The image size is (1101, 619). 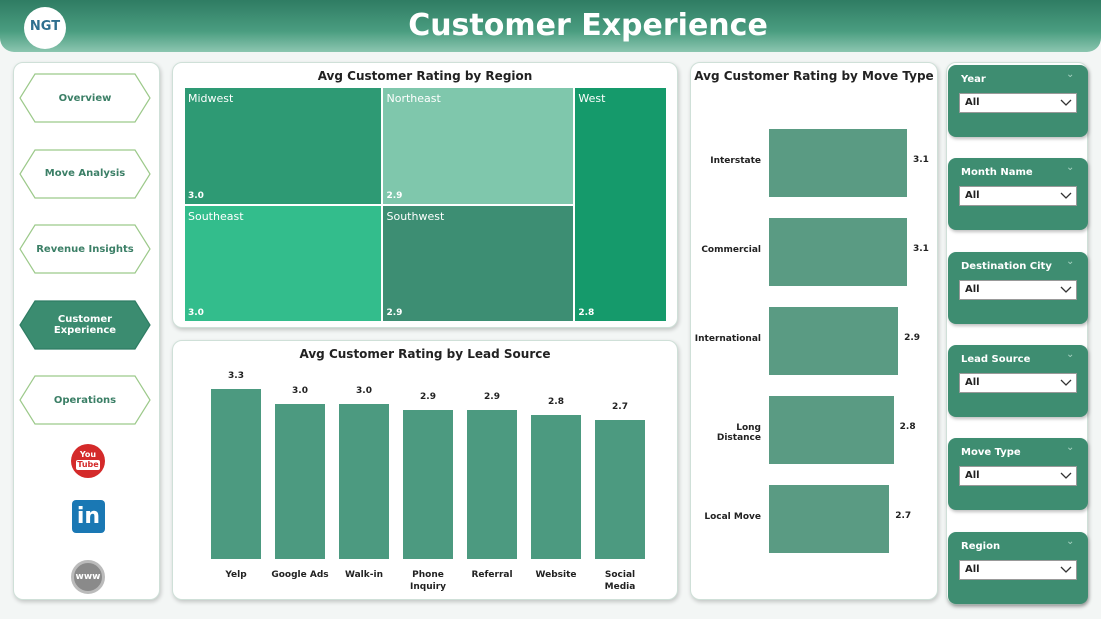 What do you see at coordinates (425, 354) in the screenshot?
I see `chart-title: Avg Customer Rating by Lead Source` at bounding box center [425, 354].